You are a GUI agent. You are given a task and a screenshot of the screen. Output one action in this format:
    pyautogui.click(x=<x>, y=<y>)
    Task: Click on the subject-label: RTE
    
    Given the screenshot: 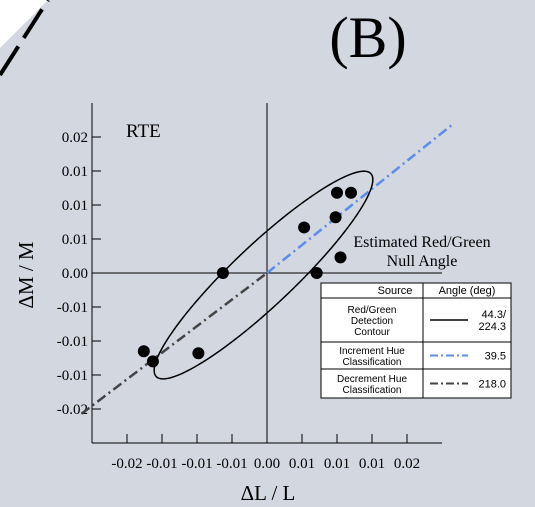 What is the action you would take?
    pyautogui.click(x=143, y=131)
    